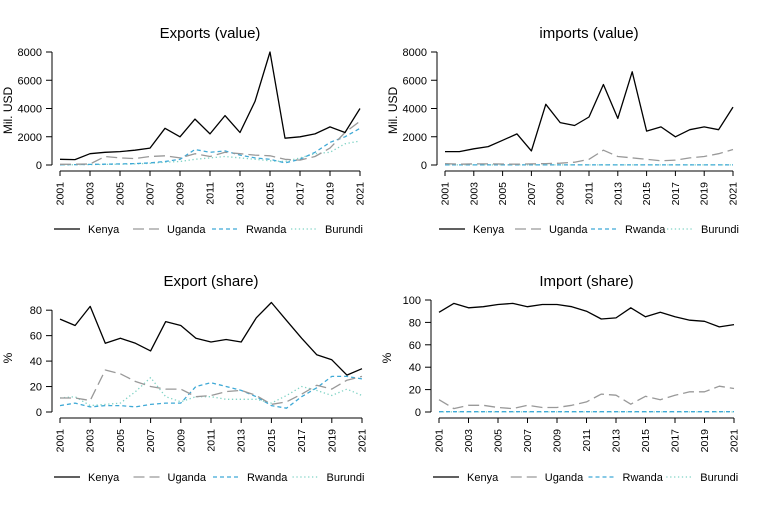 The height and width of the screenshot is (518, 768). I want to click on series-line-burundi, so click(211, 391).